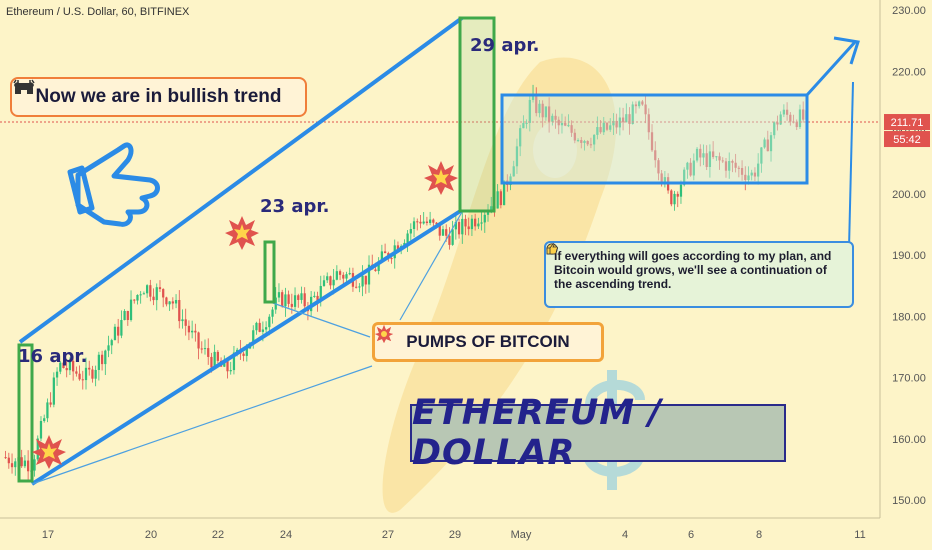 The width and height of the screenshot is (932, 550). What do you see at coordinates (831, 68) in the screenshot?
I see `projection-line` at bounding box center [831, 68].